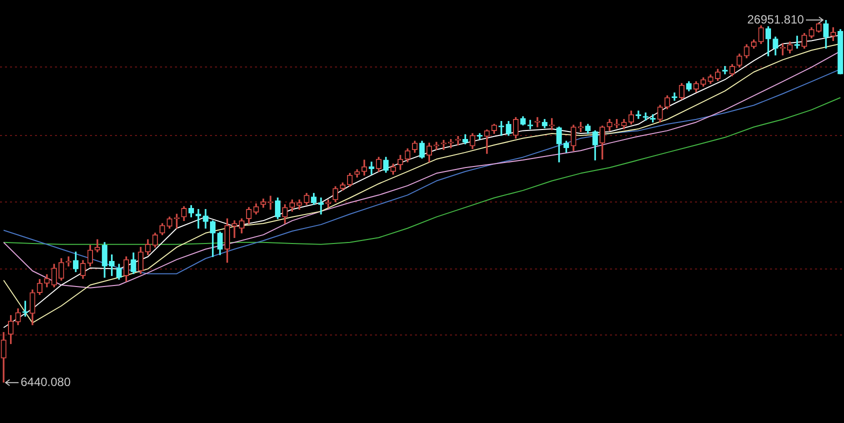 The image size is (844, 423). Describe the element at coordinates (775, 19) in the screenshot. I see `annotation: 26951.810` at that location.